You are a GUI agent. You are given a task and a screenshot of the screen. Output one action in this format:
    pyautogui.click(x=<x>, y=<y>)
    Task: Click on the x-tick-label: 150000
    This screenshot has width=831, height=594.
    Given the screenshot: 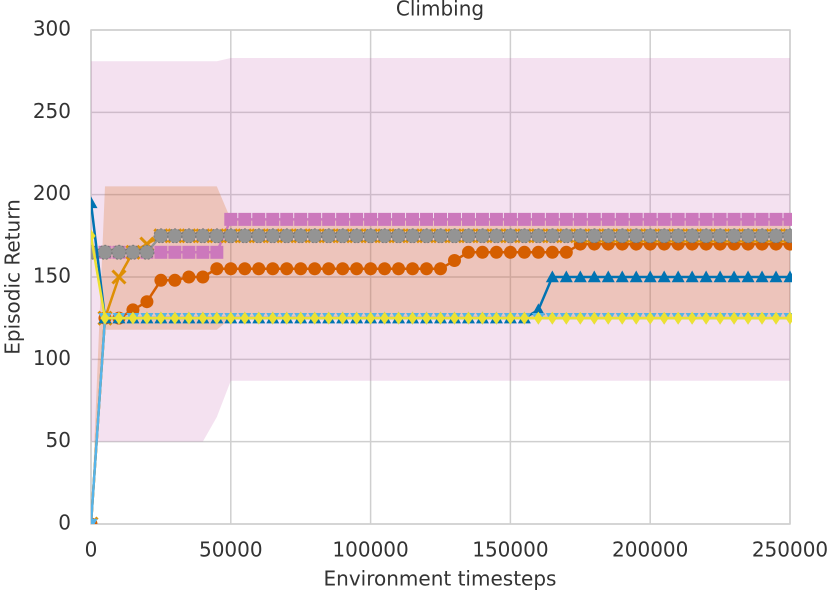 What is the action you would take?
    pyautogui.click(x=510, y=550)
    